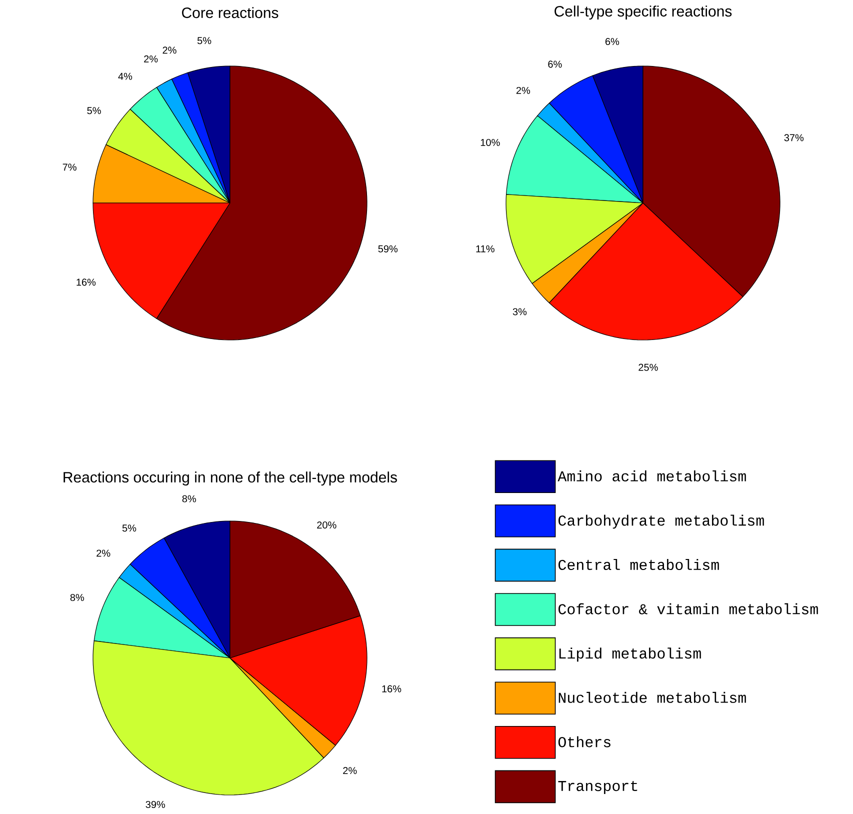 The width and height of the screenshot is (853, 814). What do you see at coordinates (125, 76) in the screenshot?
I see `data-label: 4%` at bounding box center [125, 76].